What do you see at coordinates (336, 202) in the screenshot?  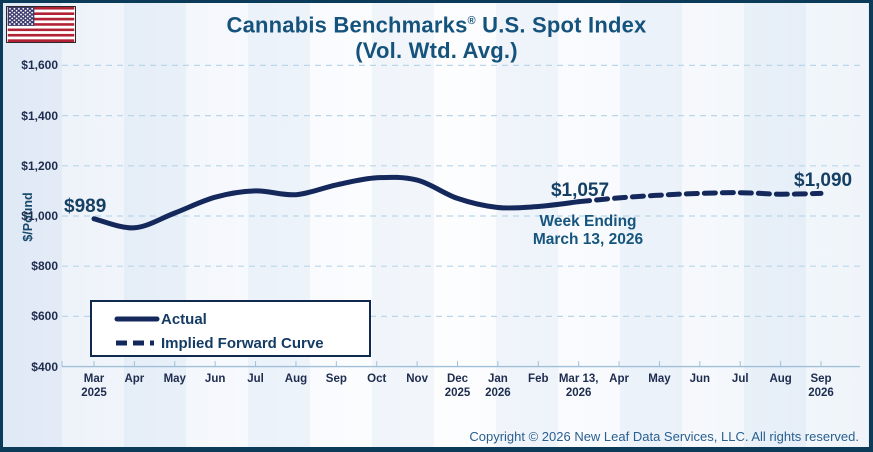 I see `actual-line` at bounding box center [336, 202].